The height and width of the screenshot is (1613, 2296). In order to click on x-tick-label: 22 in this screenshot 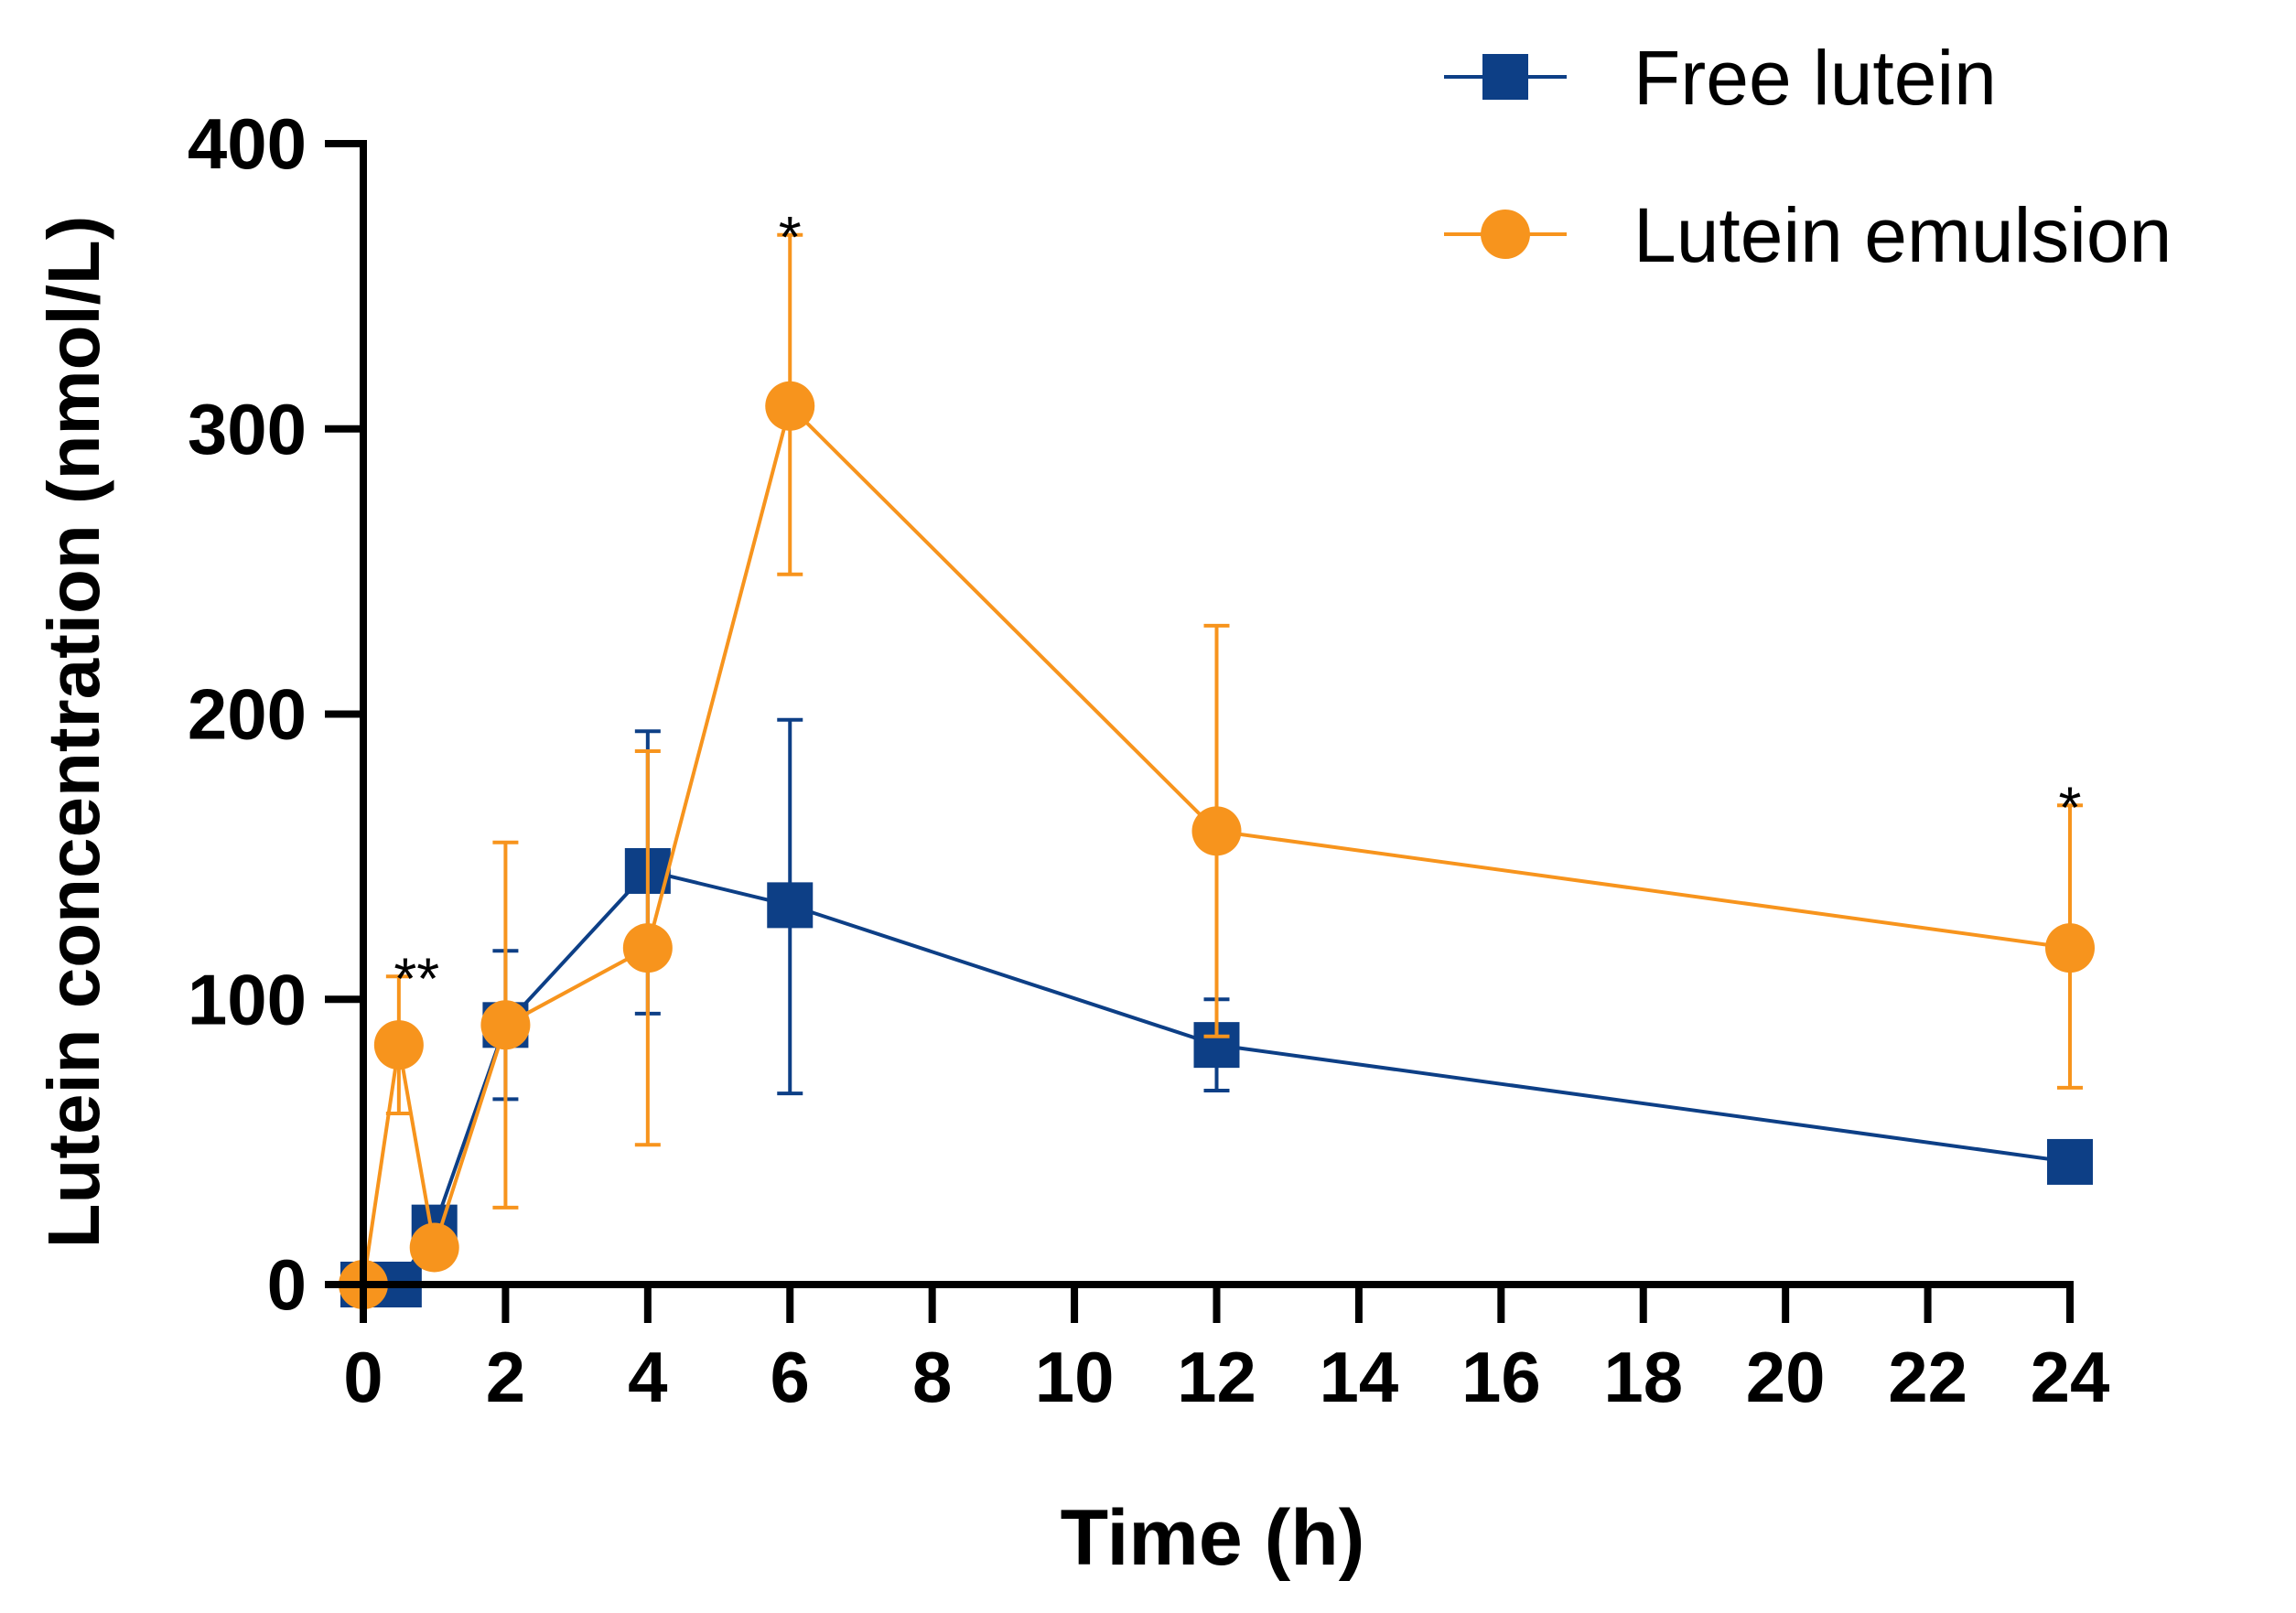, I will do `click(1927, 1377)`.